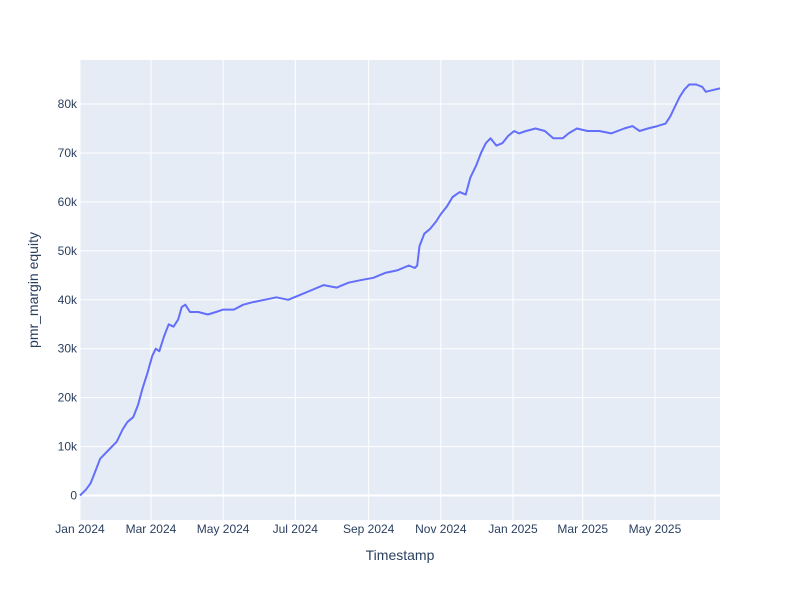 Image resolution: width=800 pixels, height=605 pixels. What do you see at coordinates (73, 496) in the screenshot?
I see `y-tick-label: 0` at bounding box center [73, 496].